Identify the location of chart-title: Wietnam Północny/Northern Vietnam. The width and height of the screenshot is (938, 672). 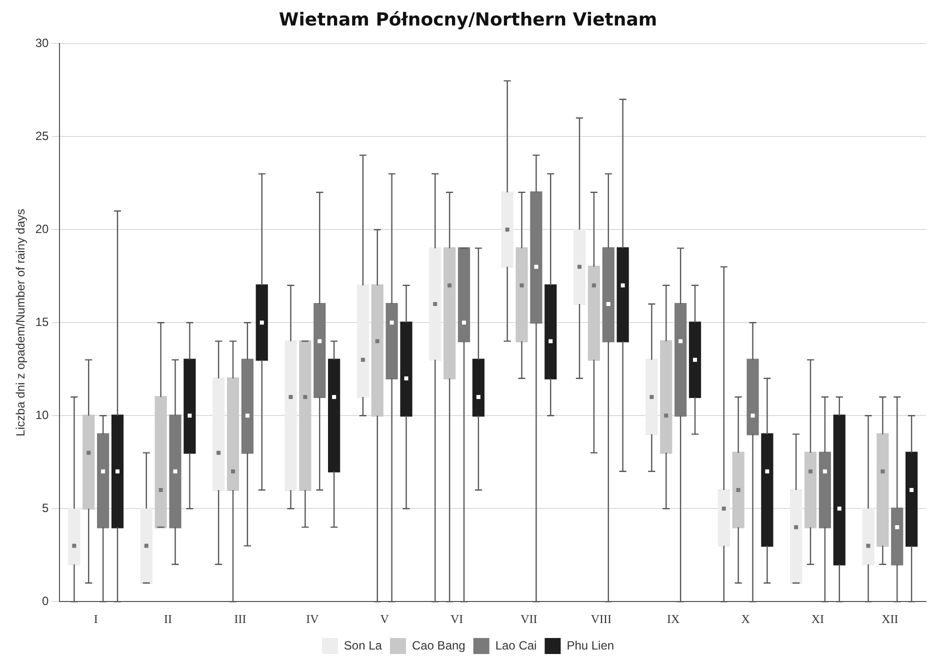
(468, 19).